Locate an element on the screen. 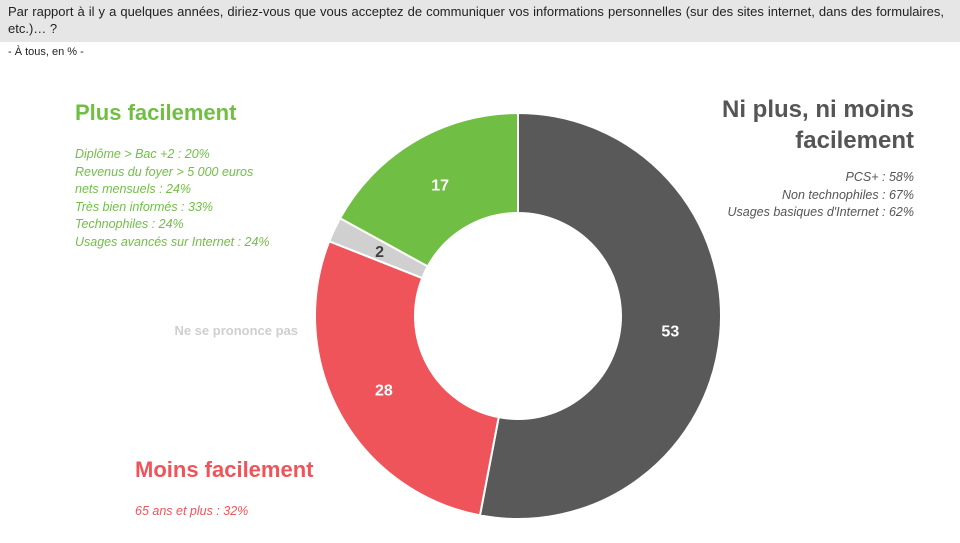 This screenshot has width=960, height=543. detail-line: Usages avancés sur Internet : 24% is located at coordinates (172, 241).